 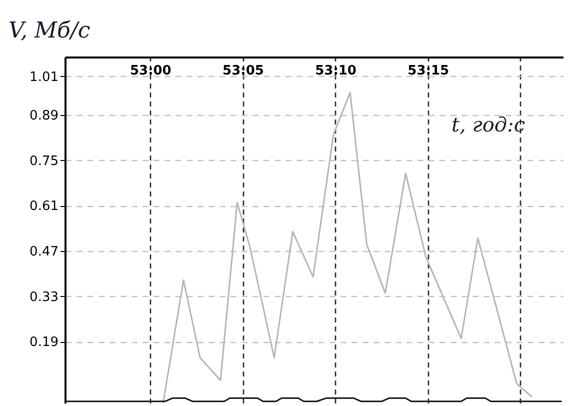 What do you see at coordinates (44, 297) in the screenshot?
I see `y-tick-label: 0.33` at bounding box center [44, 297].